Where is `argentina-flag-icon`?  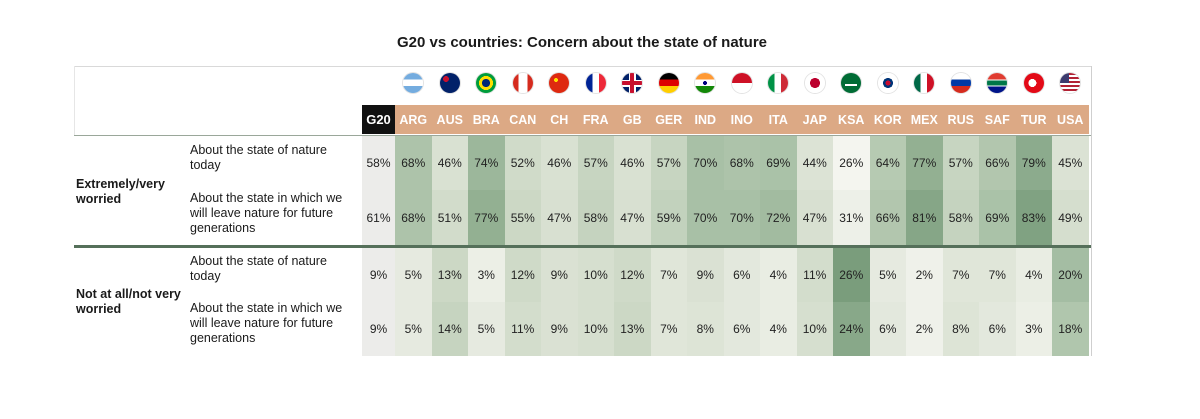
argentina-flag-icon is located at coordinates (413, 83).